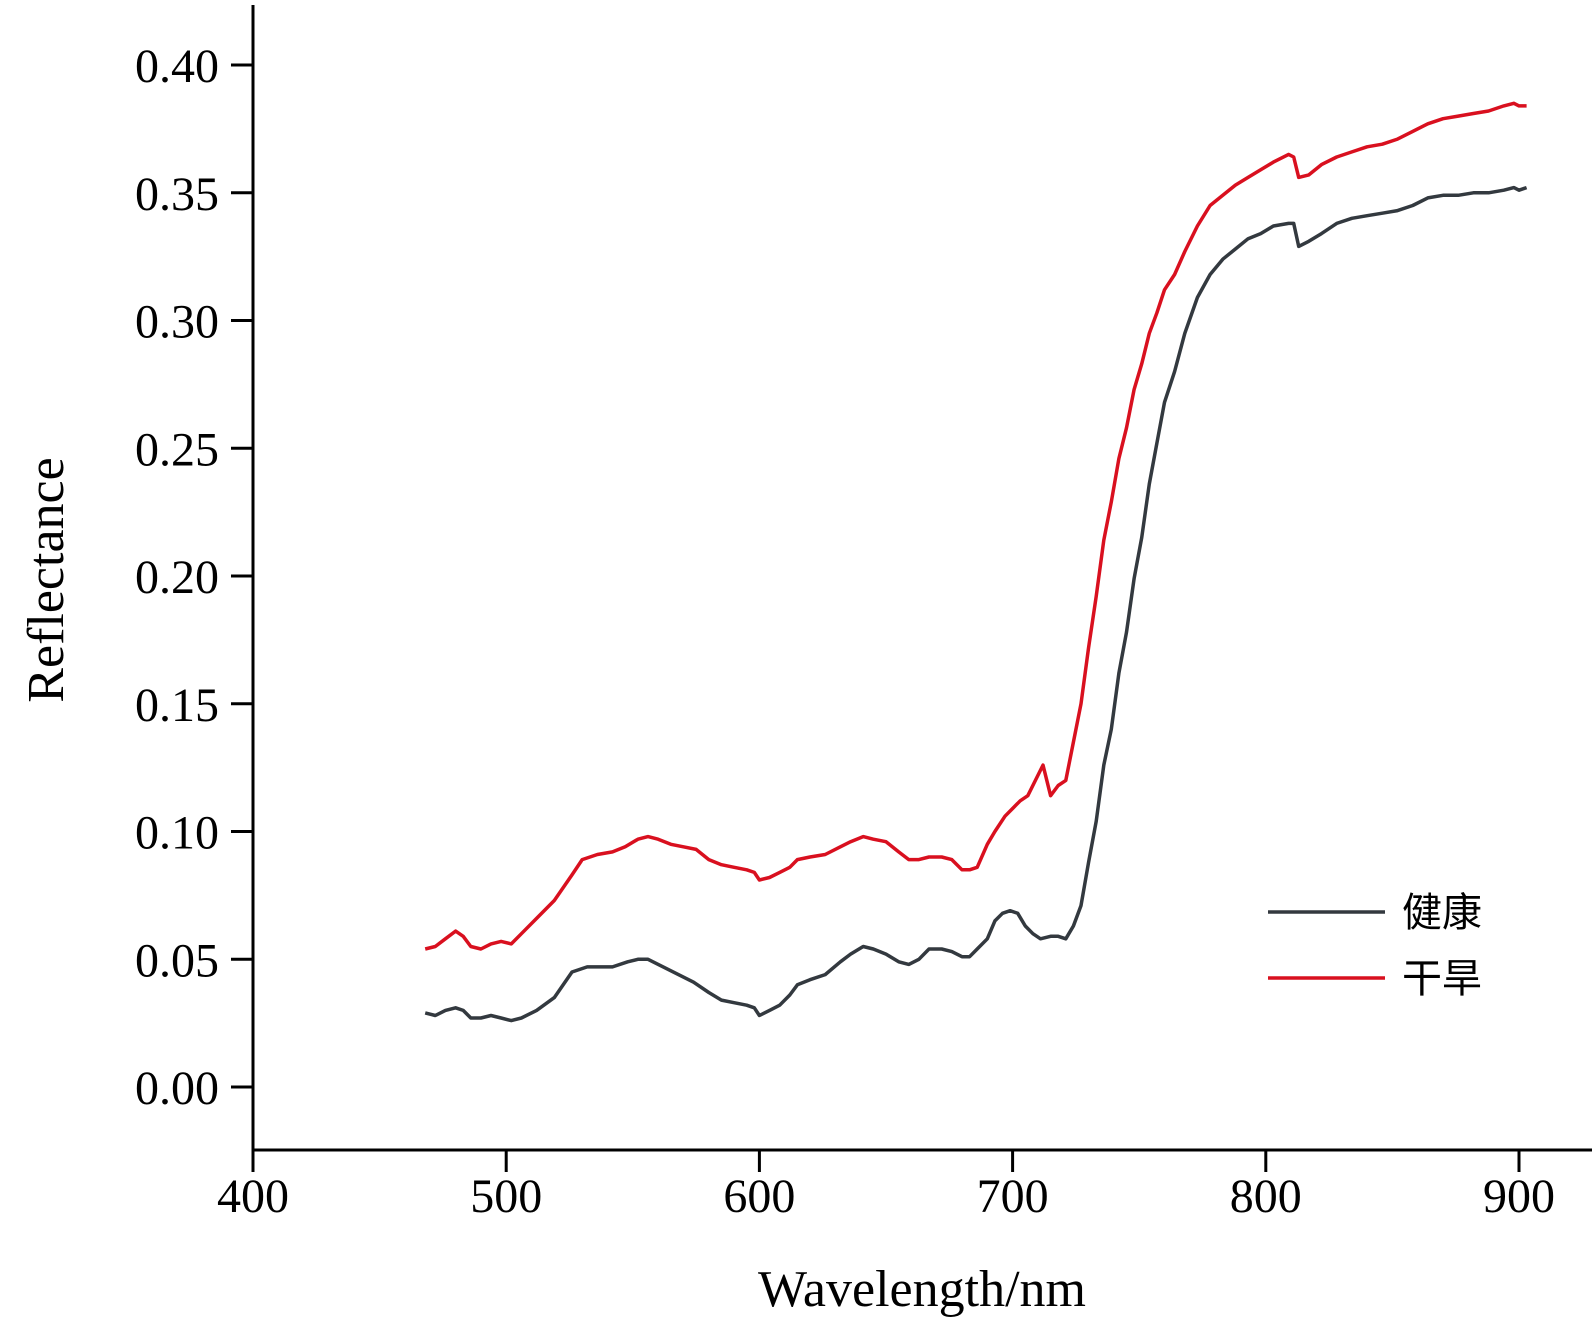  What do you see at coordinates (177, 960) in the screenshot?
I see `y-tick-label: 0.05` at bounding box center [177, 960].